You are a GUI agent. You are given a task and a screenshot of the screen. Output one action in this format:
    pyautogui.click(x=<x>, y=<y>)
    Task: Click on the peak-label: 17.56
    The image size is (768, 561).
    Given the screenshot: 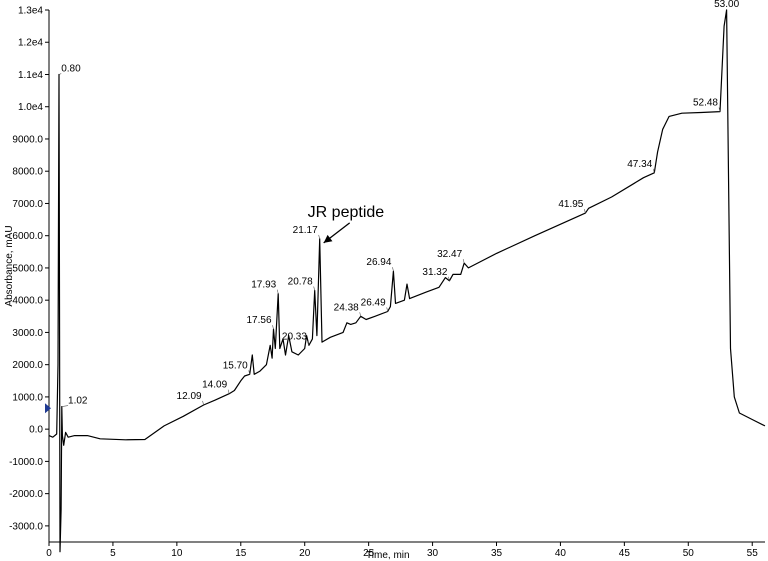 What is the action you would take?
    pyautogui.click(x=258, y=320)
    